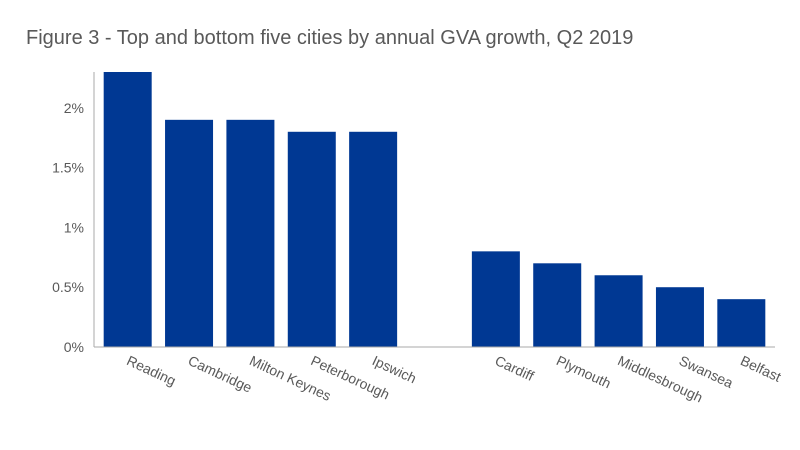 Image resolution: width=800 pixels, height=450 pixels. Describe the element at coordinates (220, 374) in the screenshot. I see `x-category-label: Cambridge` at that location.